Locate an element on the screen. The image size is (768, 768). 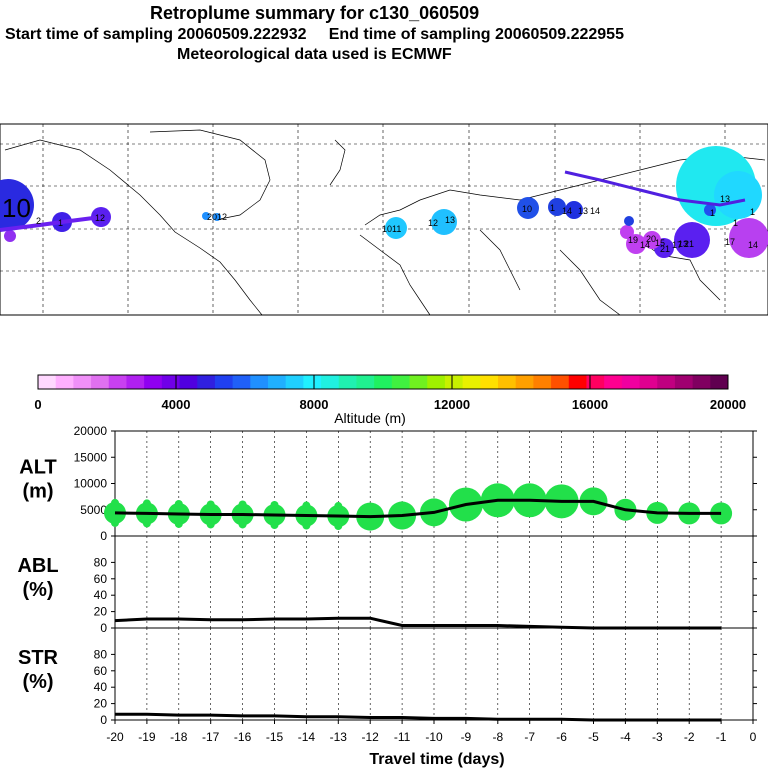
y-tick-label: 15000 is located at coordinates (91, 457).